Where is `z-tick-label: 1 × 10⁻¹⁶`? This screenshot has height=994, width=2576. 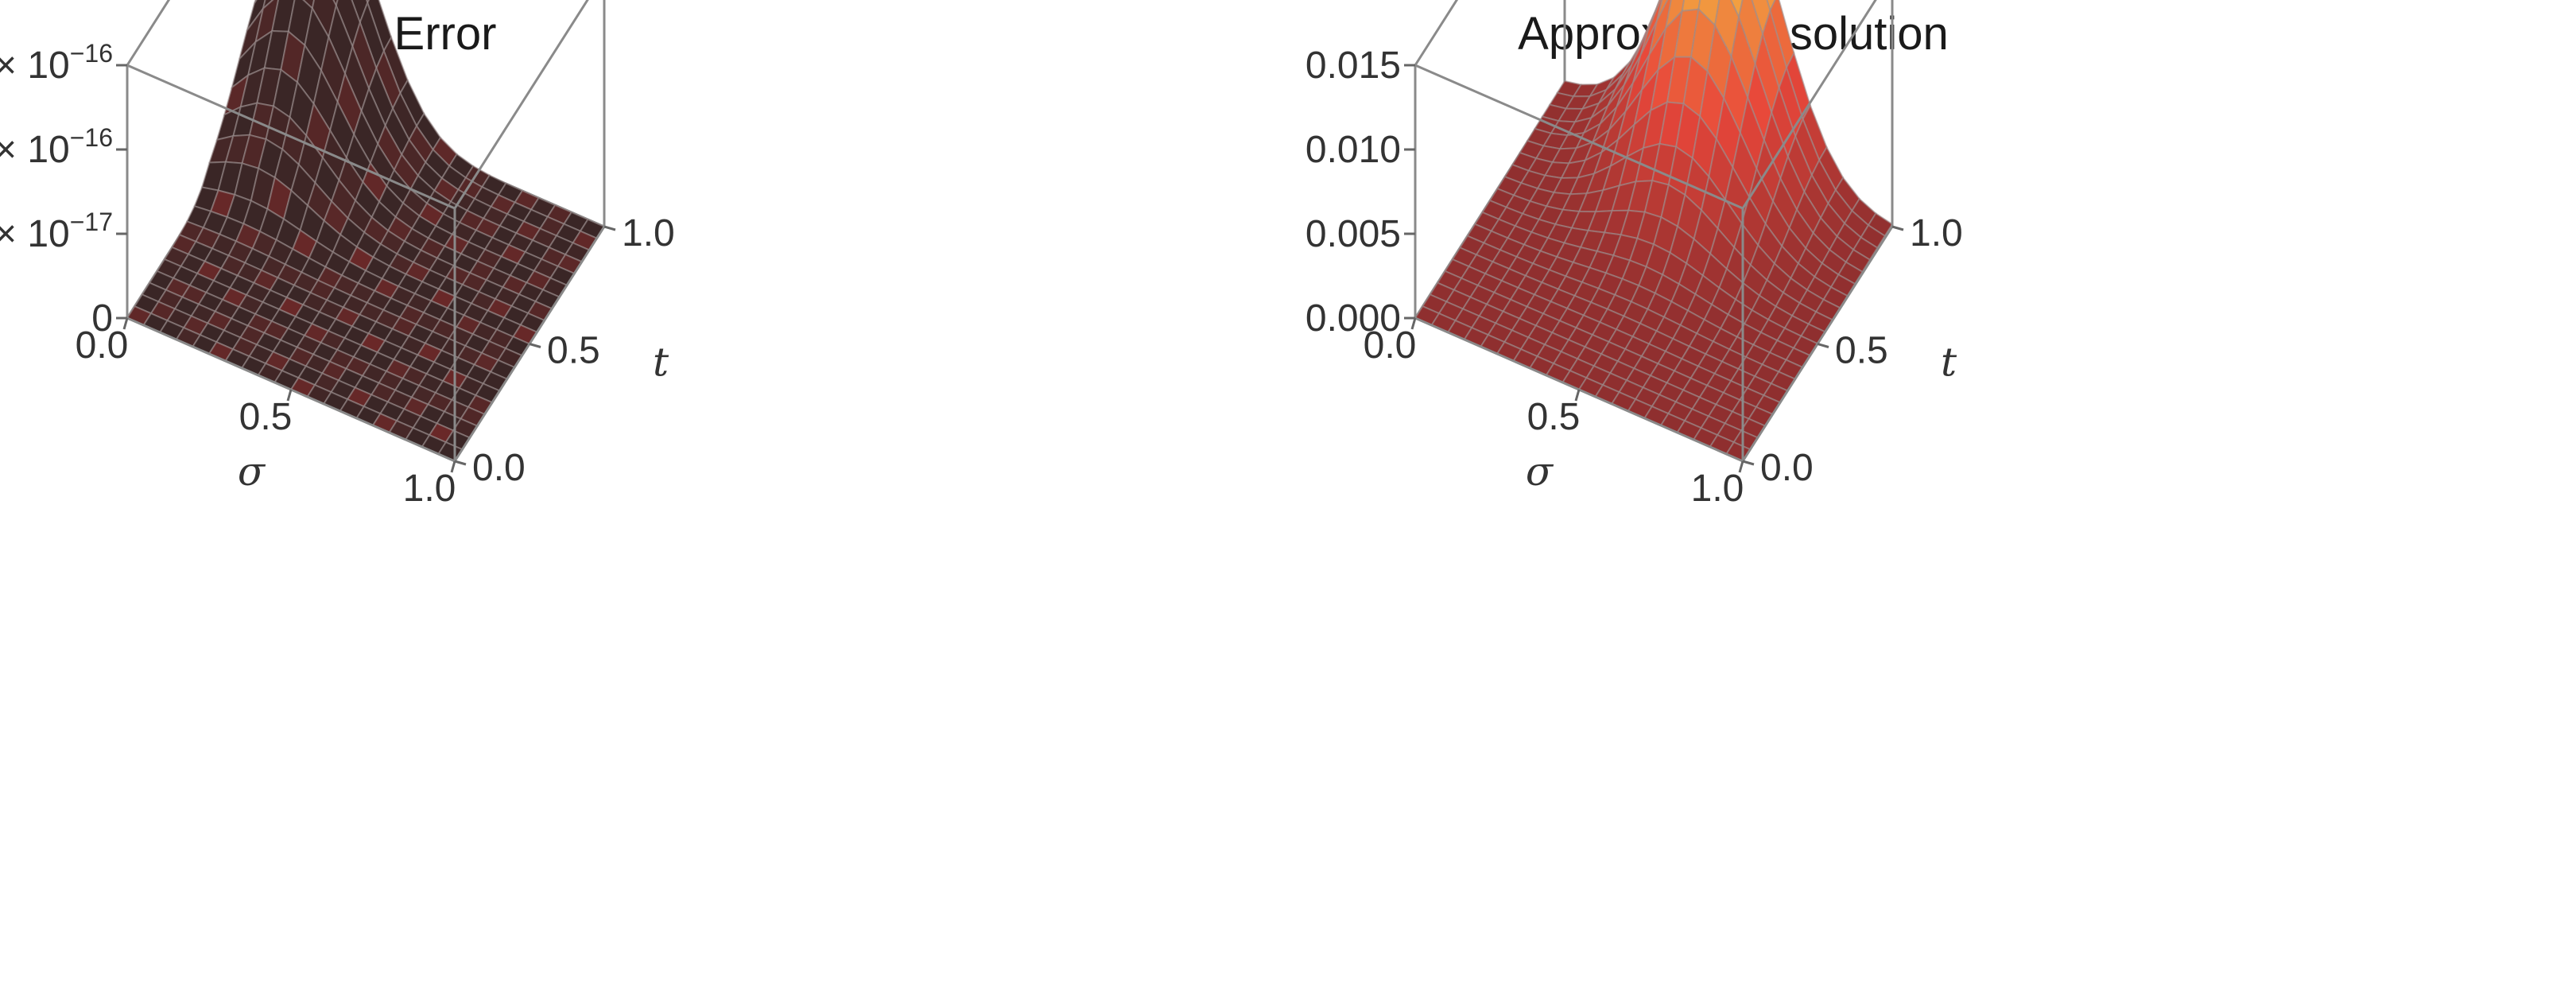 z-tick-label: 1 × 10⁻¹⁶ is located at coordinates (57, 147).